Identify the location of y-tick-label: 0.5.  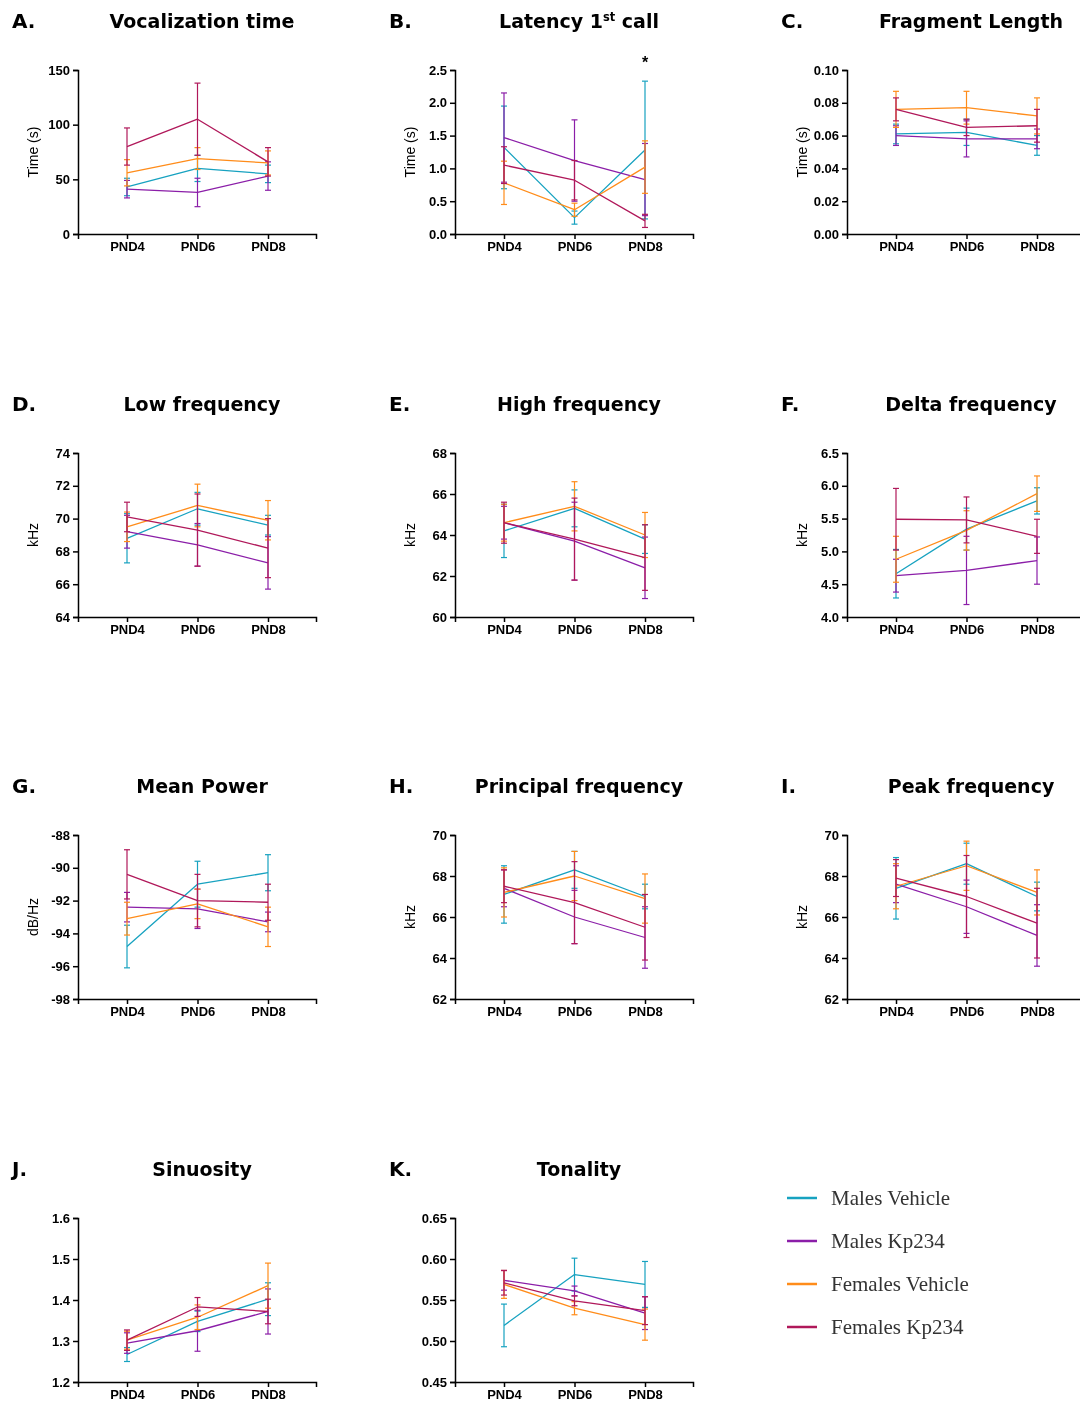
(437, 201).